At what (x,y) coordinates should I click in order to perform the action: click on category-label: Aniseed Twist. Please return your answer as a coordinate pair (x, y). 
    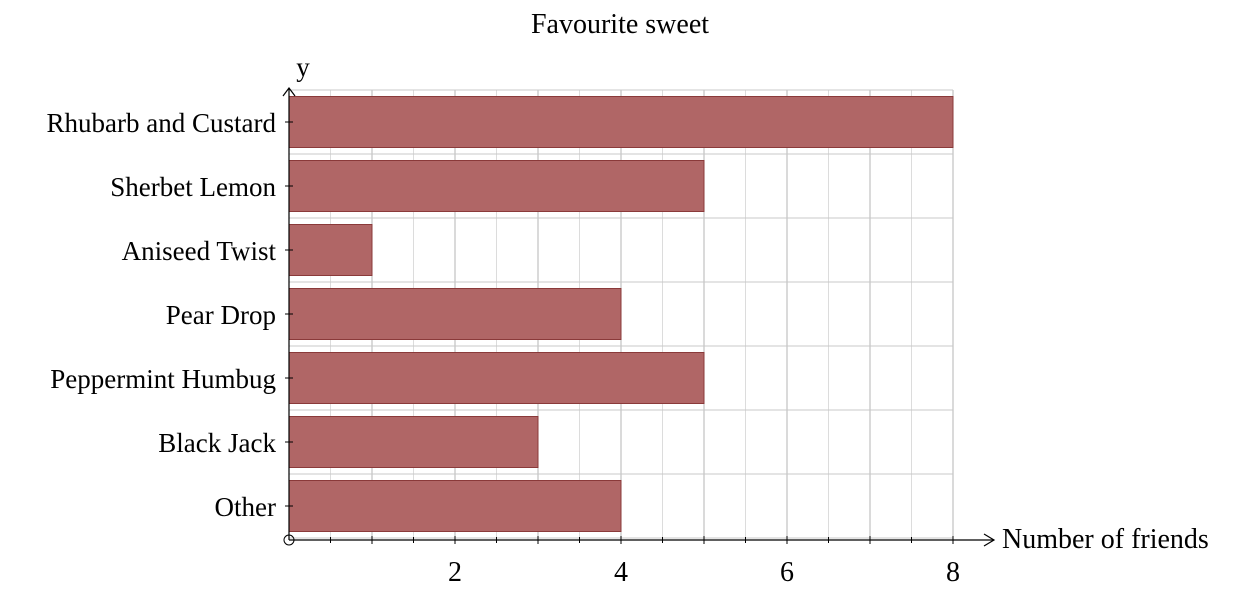
    Looking at the image, I should click on (199, 251).